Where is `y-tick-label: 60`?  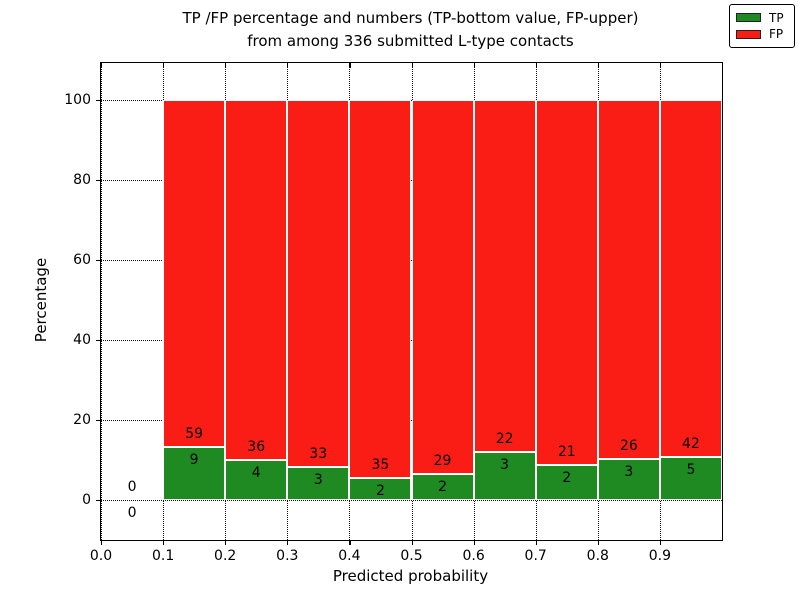
y-tick-label: 60 is located at coordinates (82, 260).